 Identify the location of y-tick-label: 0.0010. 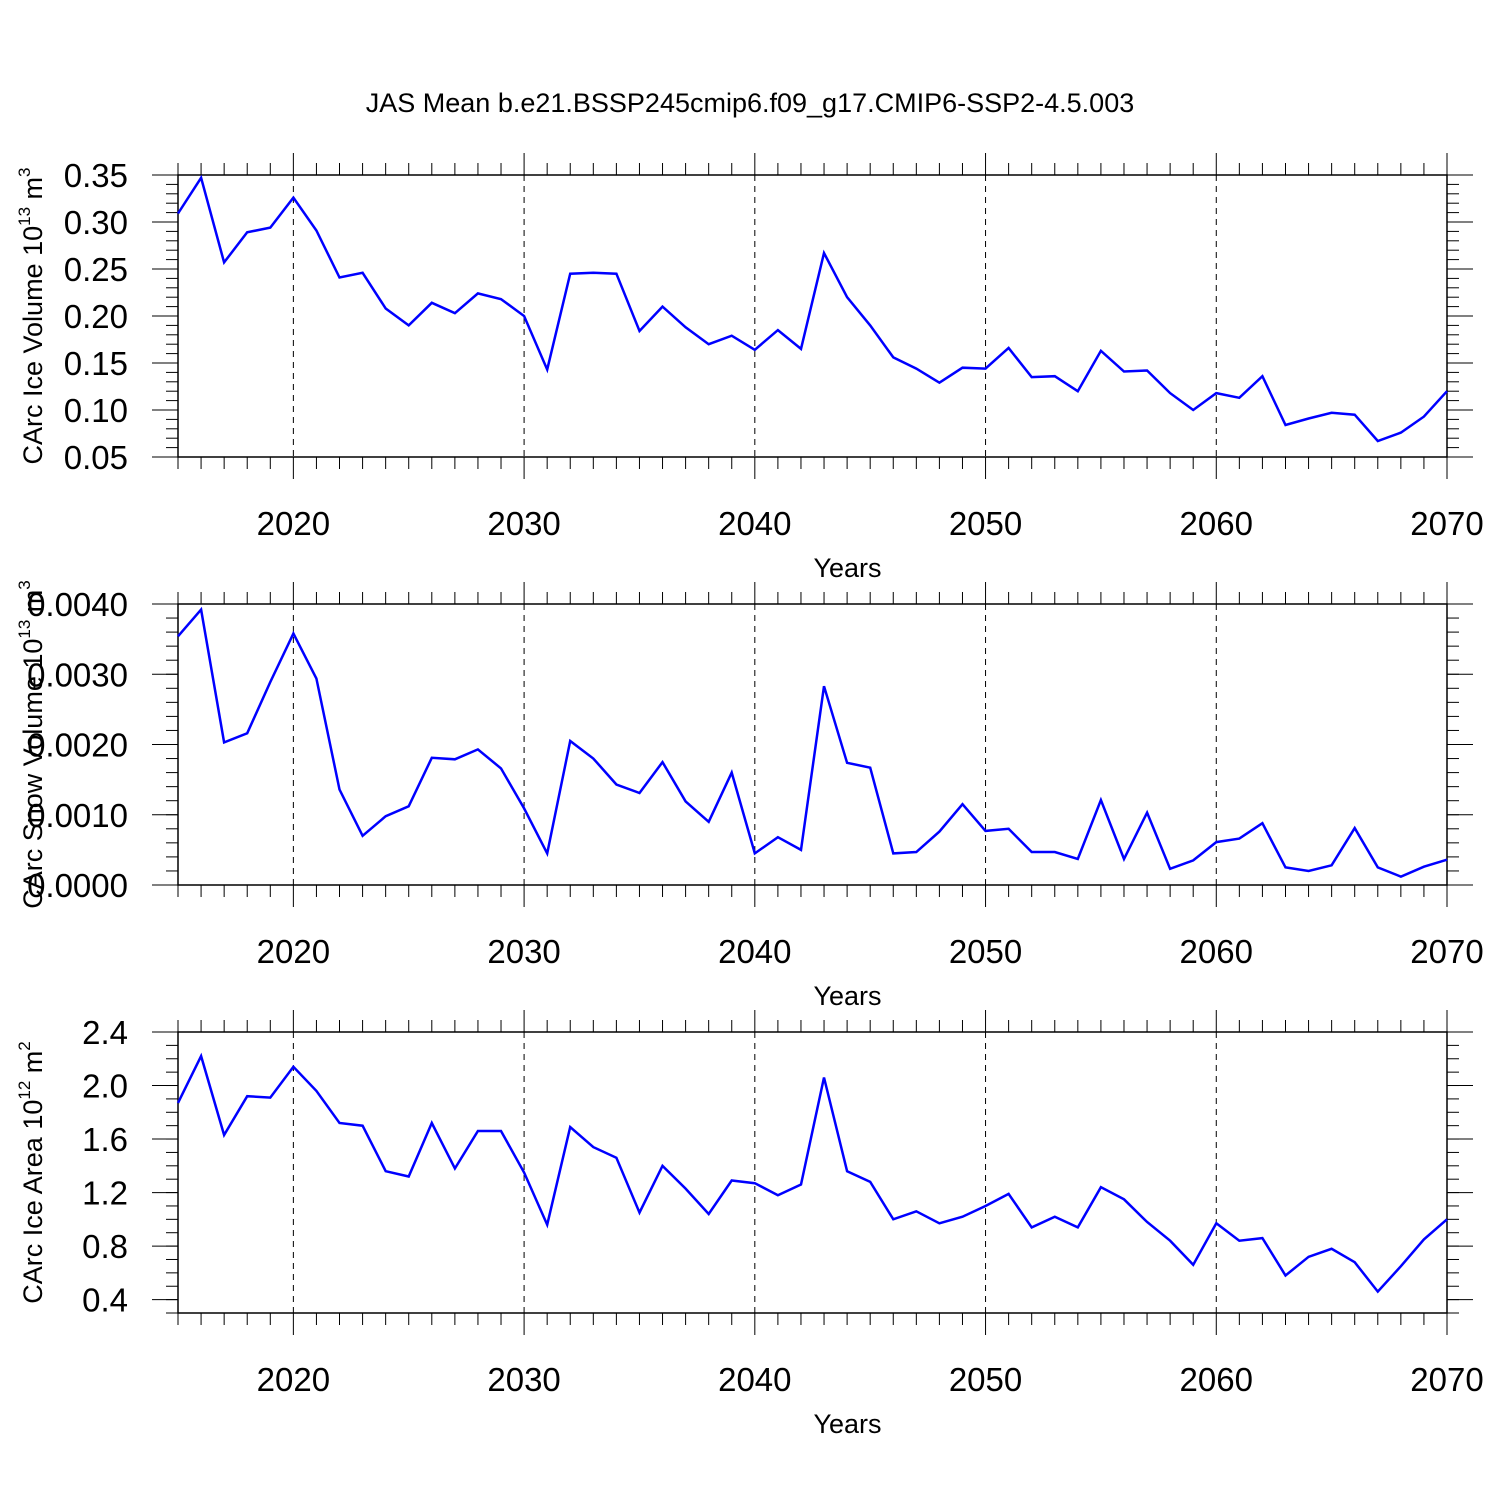
(77, 815).